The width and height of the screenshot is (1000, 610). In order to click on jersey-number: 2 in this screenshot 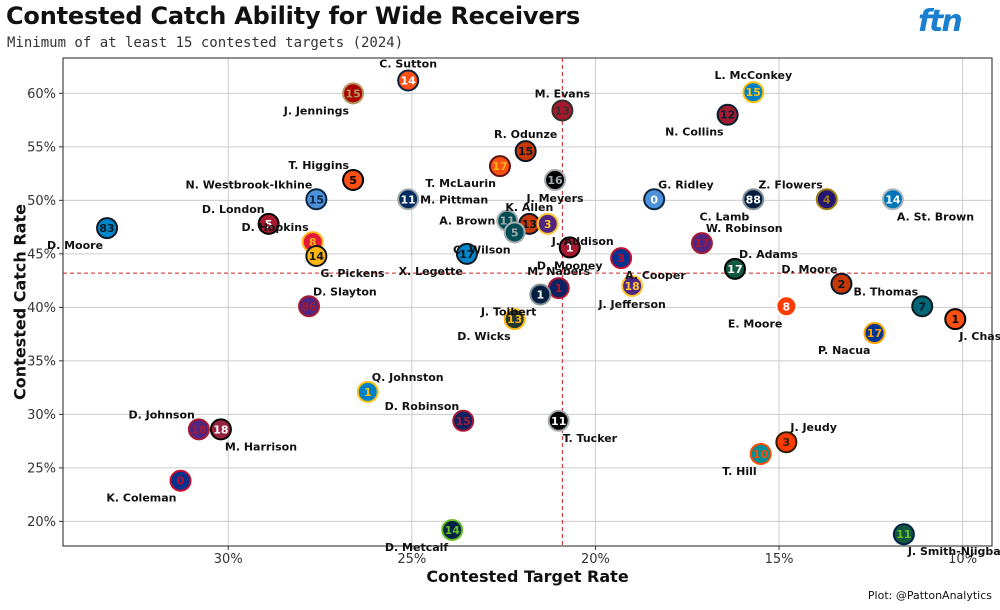, I will do `click(842, 284)`.